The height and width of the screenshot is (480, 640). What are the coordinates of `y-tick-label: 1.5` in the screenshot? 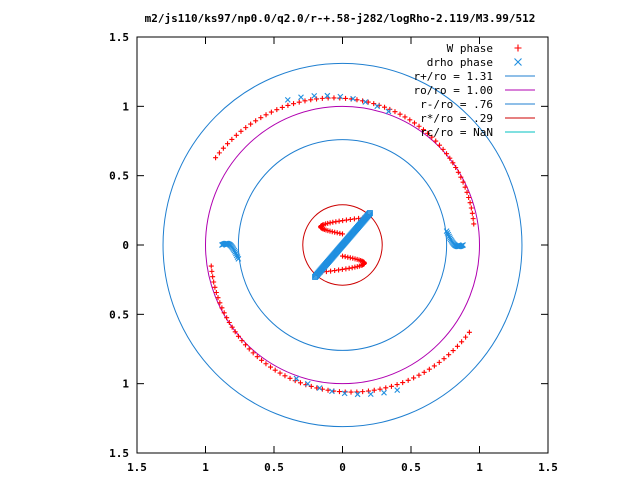 It's located at (119, 37).